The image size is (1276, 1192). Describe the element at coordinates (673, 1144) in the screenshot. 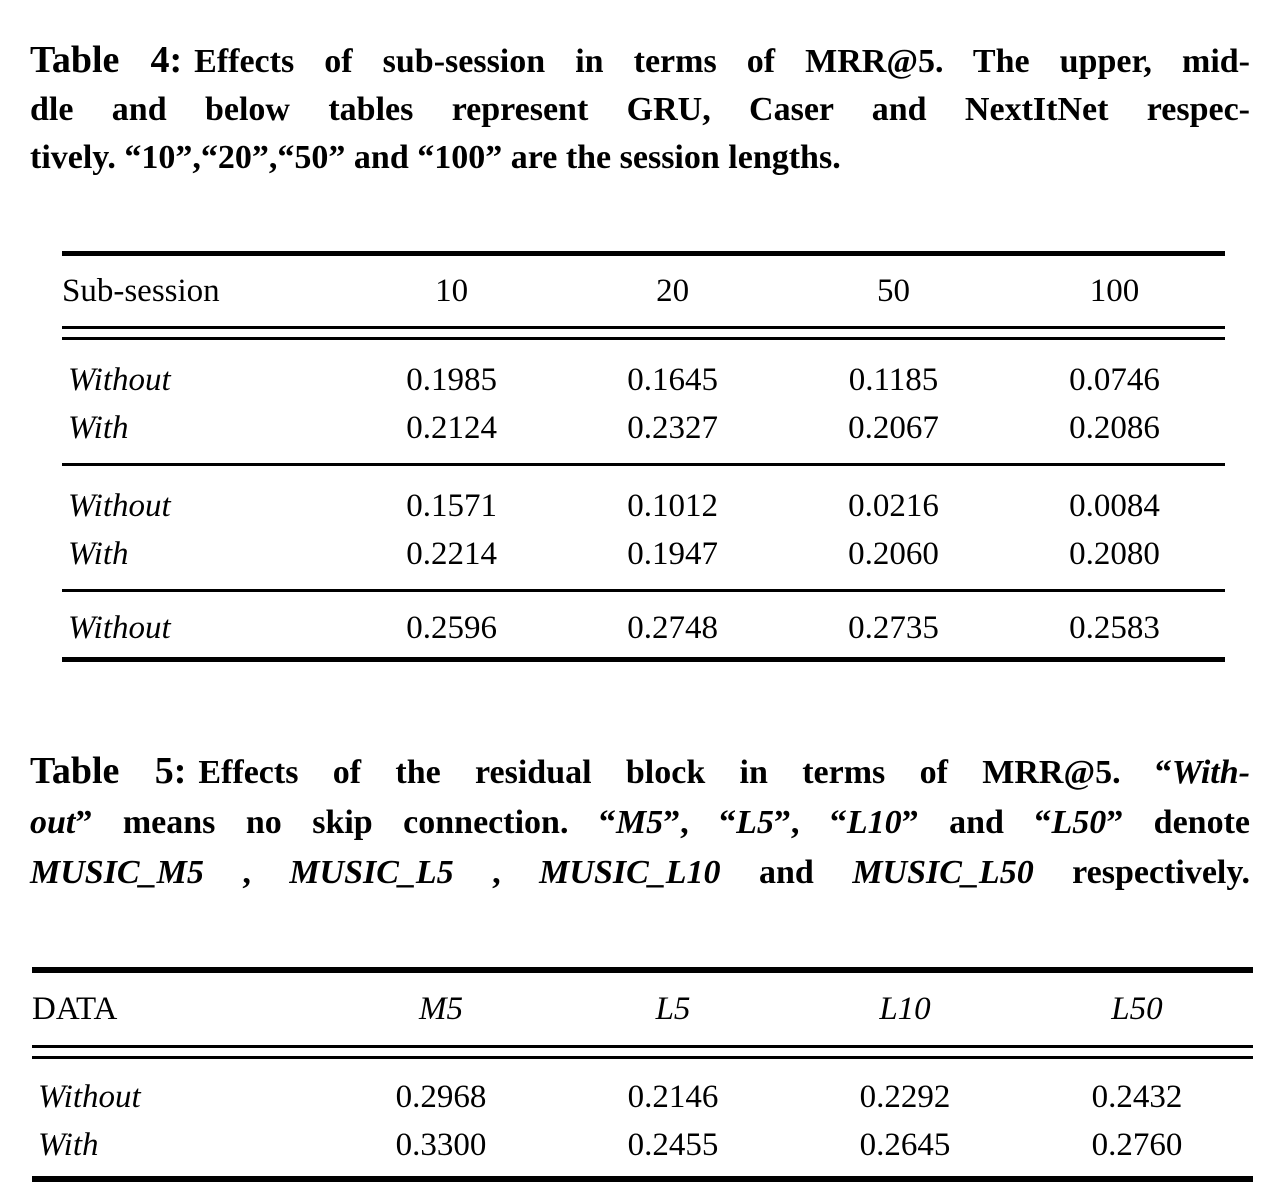

I see `cell-value: 0.2455` at that location.